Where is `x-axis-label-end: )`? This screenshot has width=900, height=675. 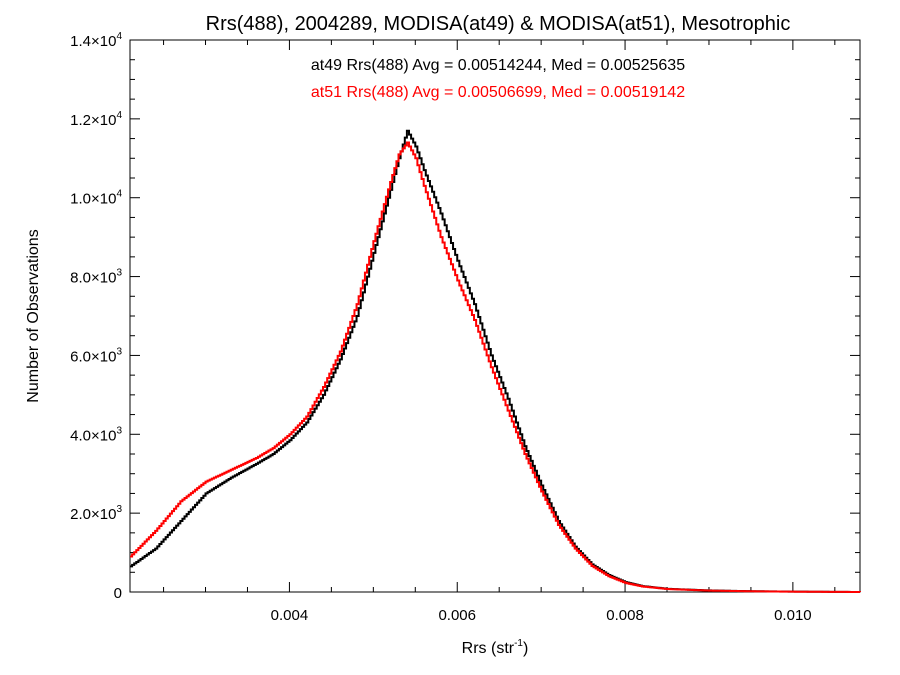 x-axis-label-end: ) is located at coordinates (525, 648).